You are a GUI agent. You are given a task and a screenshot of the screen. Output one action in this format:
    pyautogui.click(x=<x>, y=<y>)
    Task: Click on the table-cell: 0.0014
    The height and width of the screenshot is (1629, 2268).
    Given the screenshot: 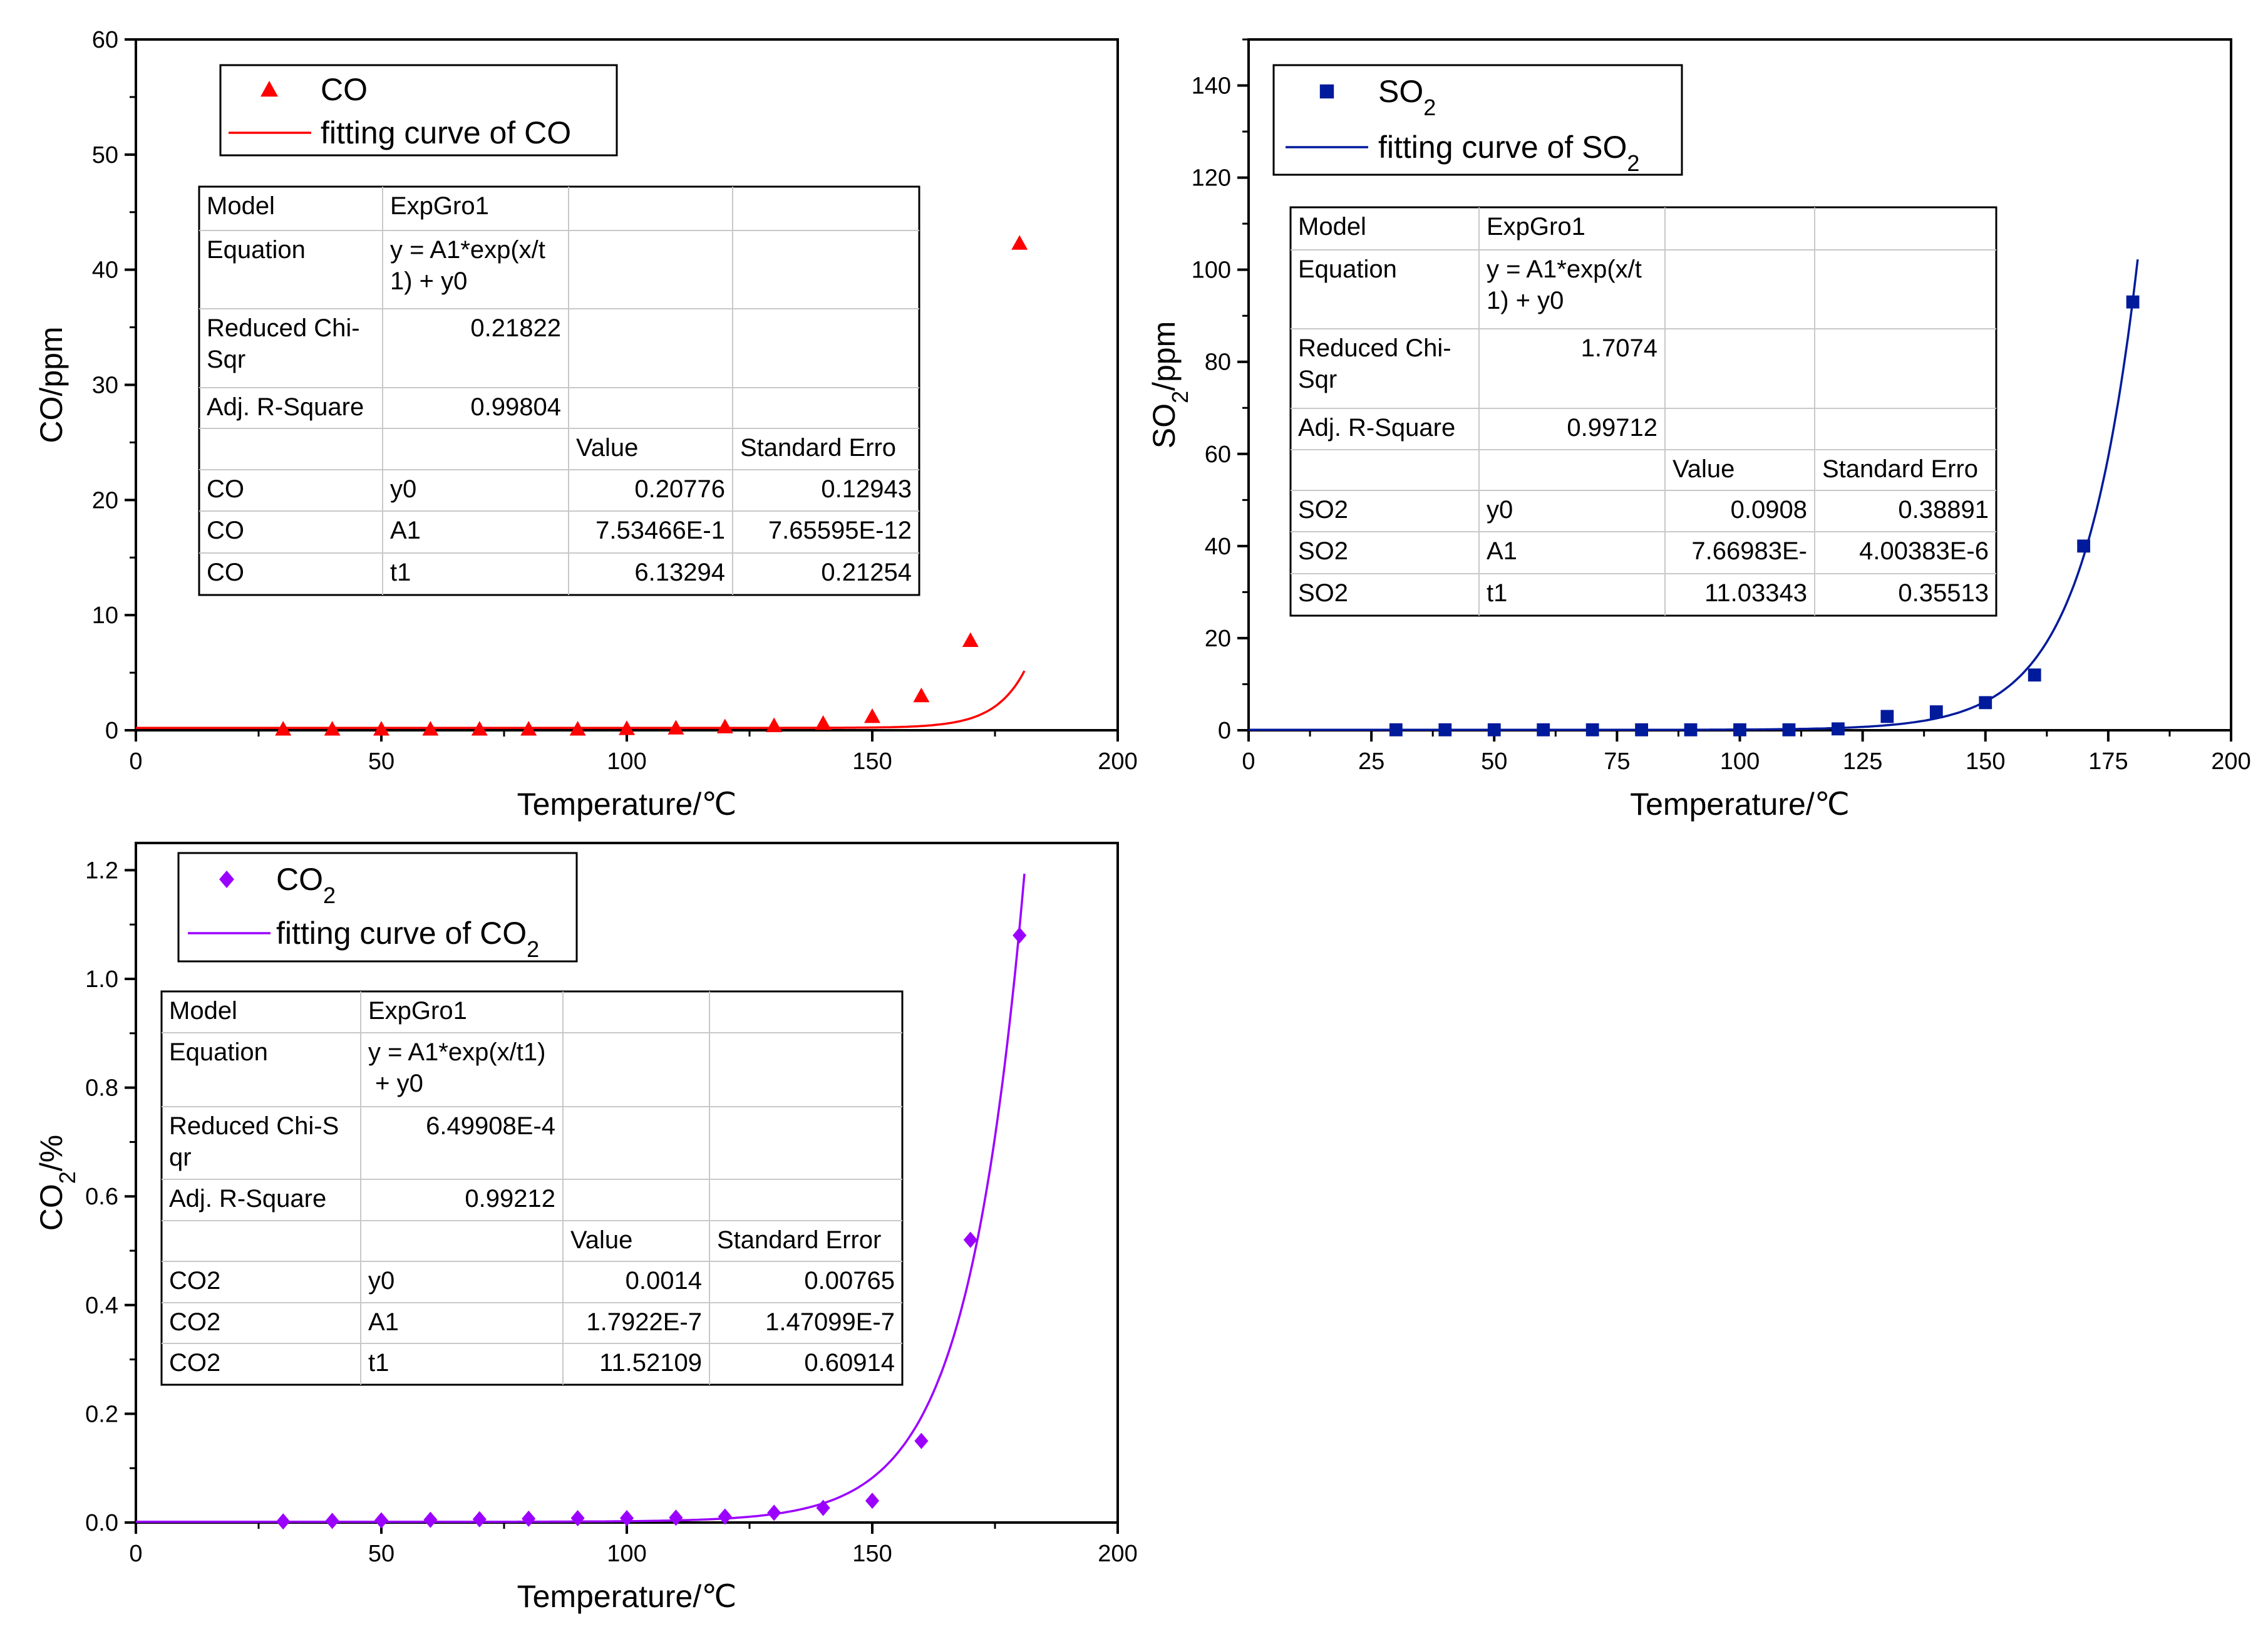 What is the action you would take?
    pyautogui.click(x=664, y=1281)
    